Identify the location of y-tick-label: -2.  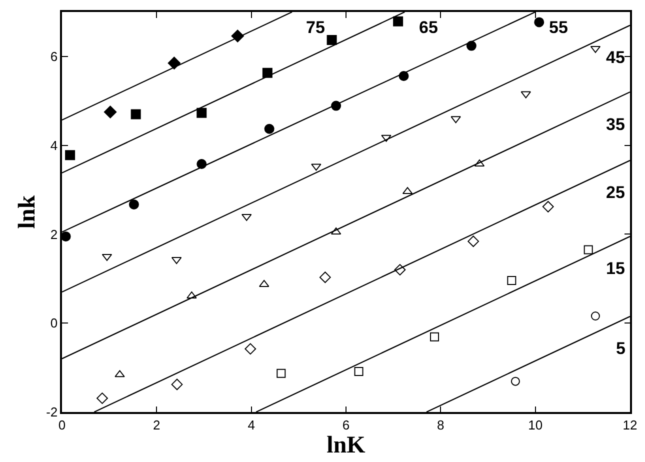
(52, 412).